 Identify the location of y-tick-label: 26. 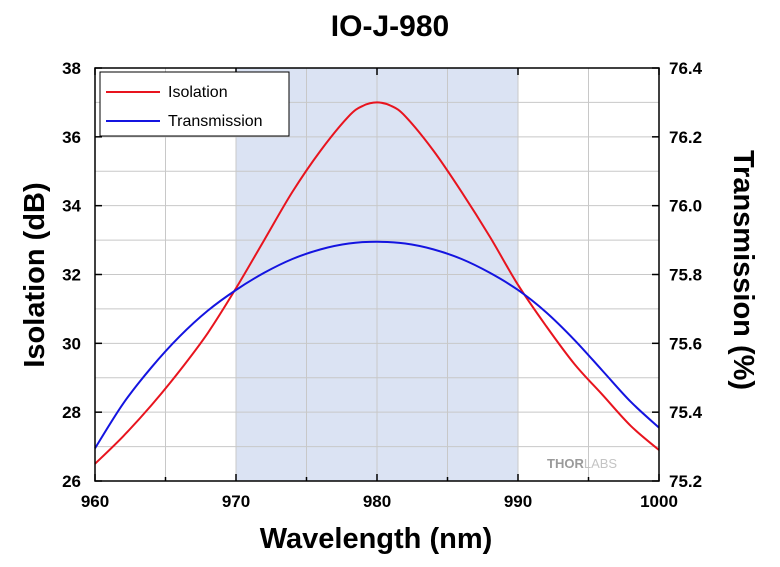
(71, 481).